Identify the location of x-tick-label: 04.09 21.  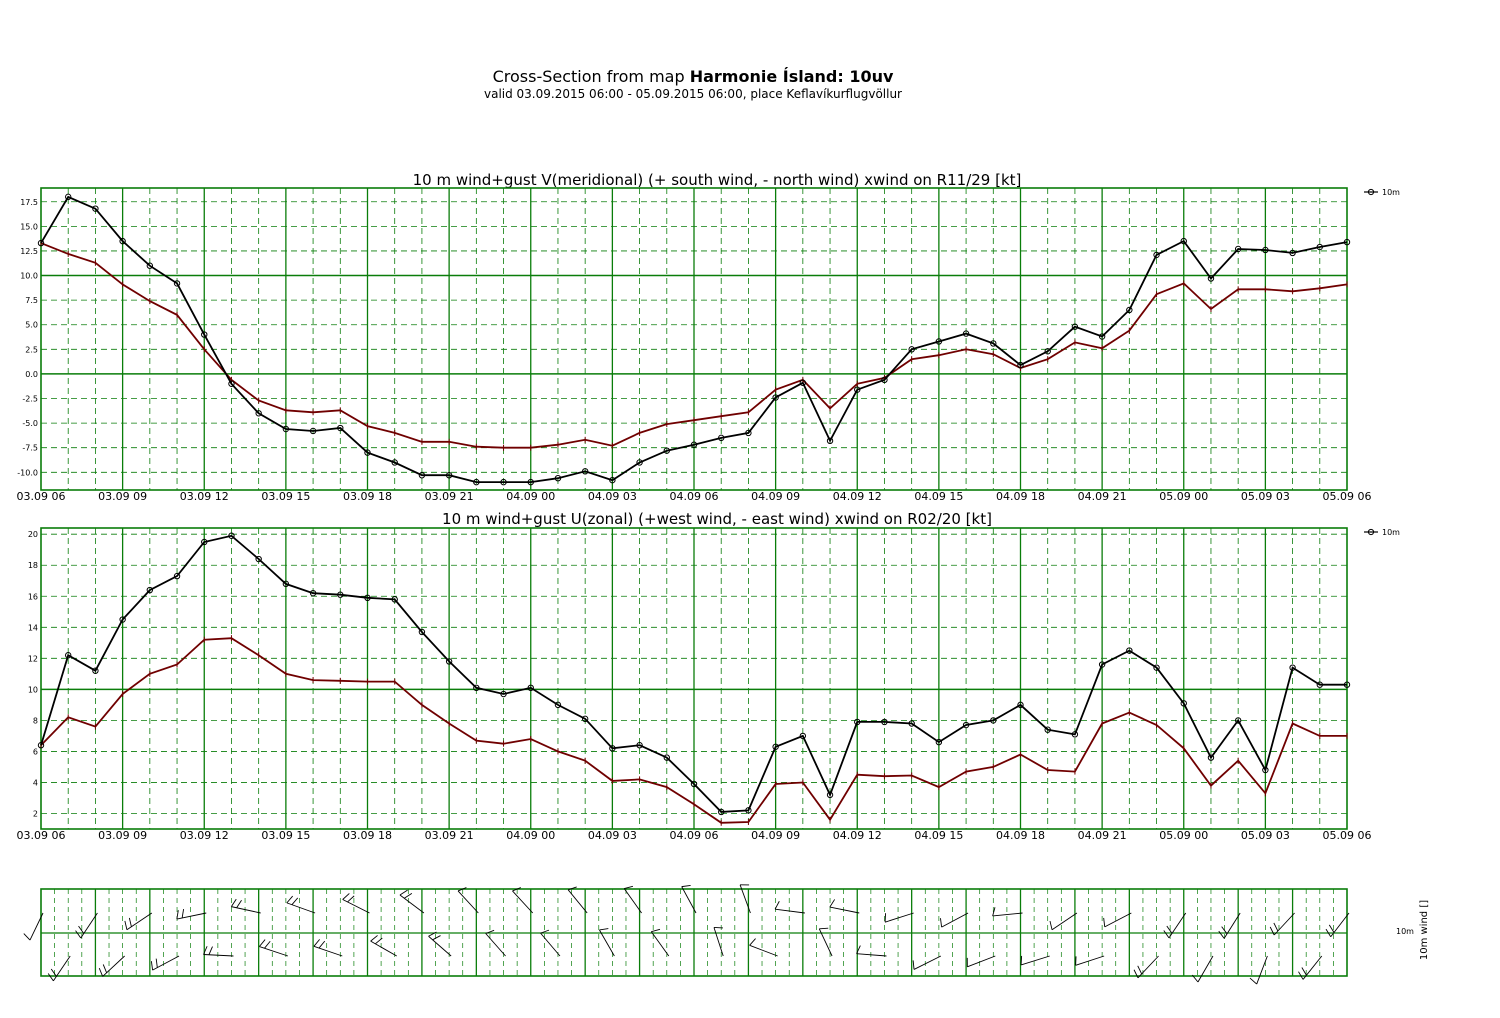
(1102, 835).